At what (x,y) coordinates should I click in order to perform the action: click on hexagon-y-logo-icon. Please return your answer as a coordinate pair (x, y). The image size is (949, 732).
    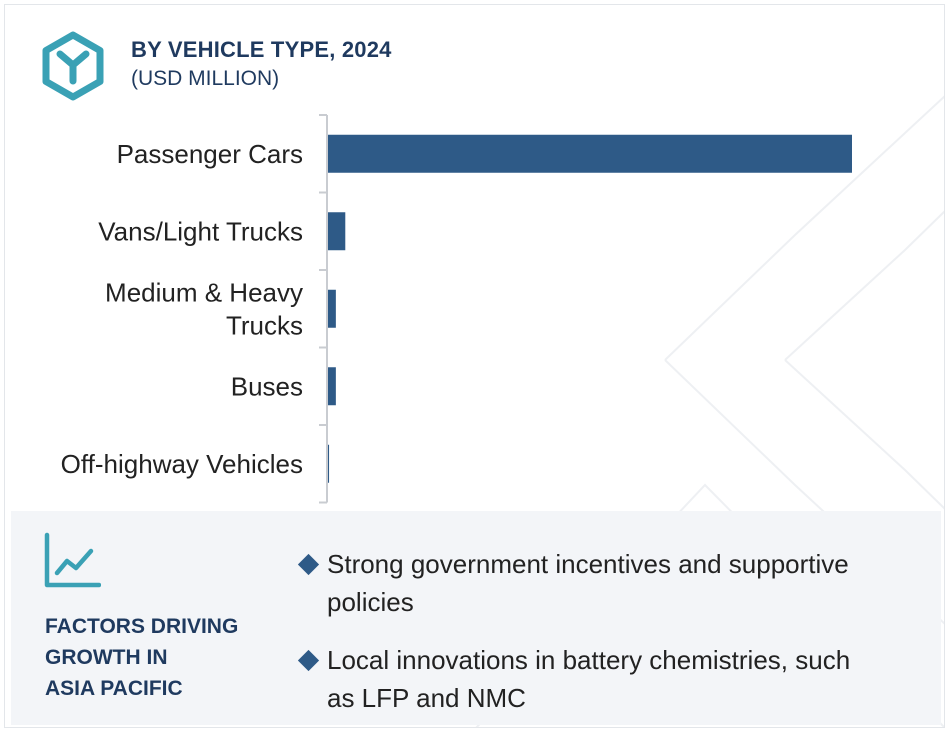
    Looking at the image, I should click on (73, 66).